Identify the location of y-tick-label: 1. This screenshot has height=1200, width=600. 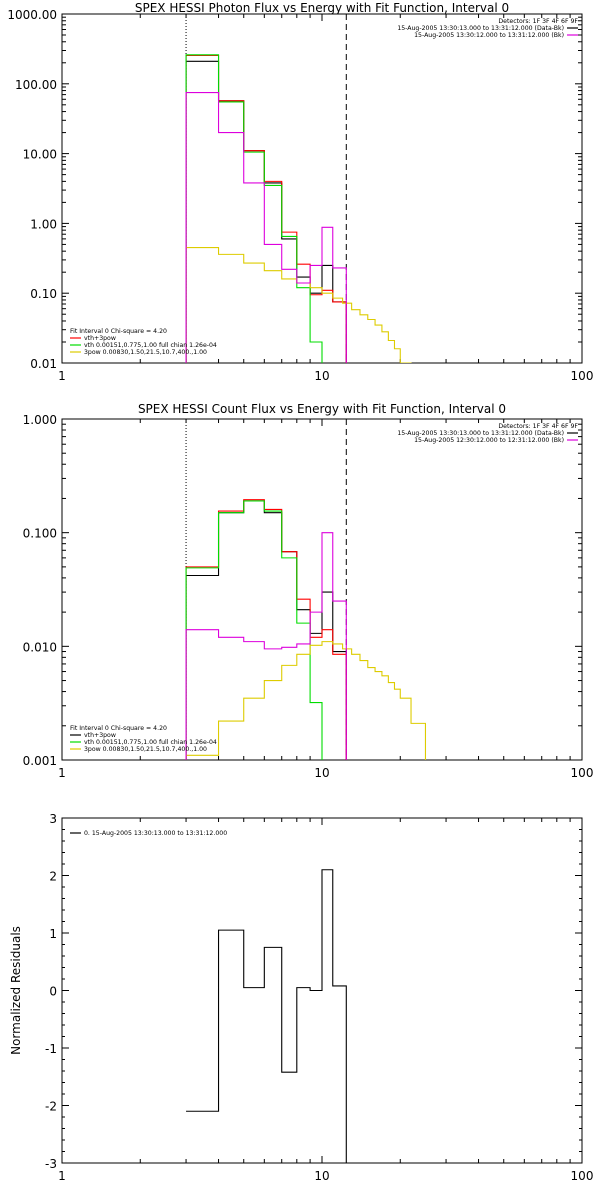
(53, 934).